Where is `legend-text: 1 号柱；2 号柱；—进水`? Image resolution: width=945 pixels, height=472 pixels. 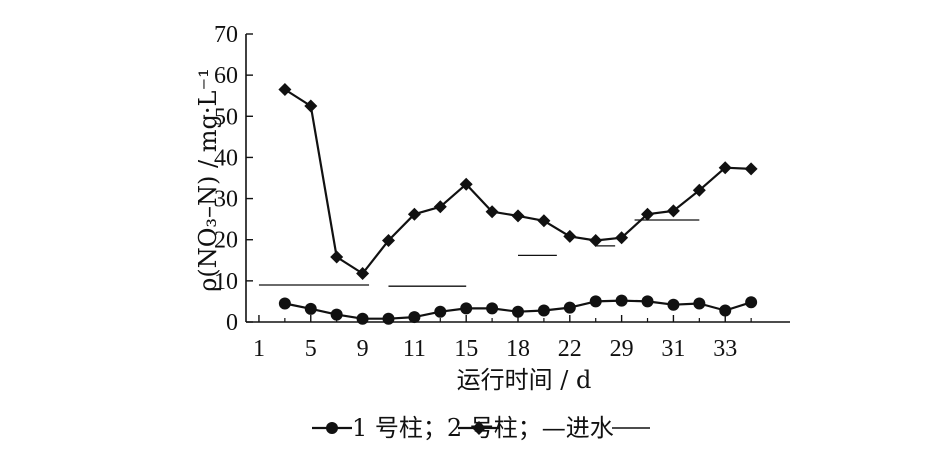
legend-text: 1 号柱；2 号柱；—进水 is located at coordinates (483, 428).